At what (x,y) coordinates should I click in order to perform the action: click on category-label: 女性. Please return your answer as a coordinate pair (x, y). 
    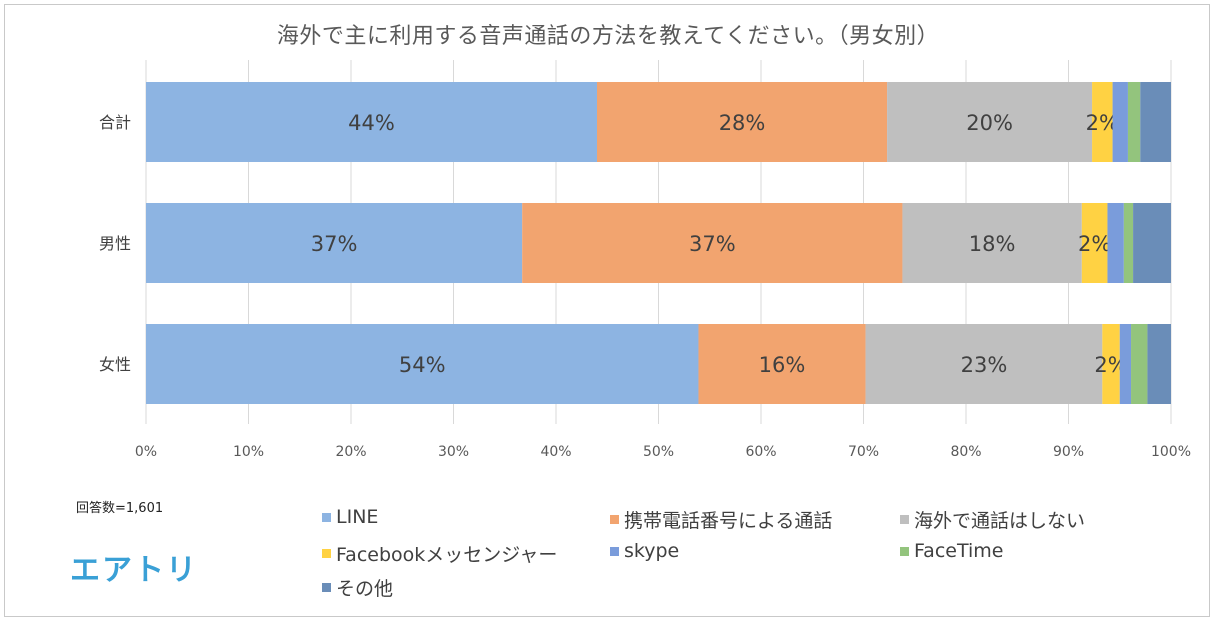
    Looking at the image, I should click on (115, 364).